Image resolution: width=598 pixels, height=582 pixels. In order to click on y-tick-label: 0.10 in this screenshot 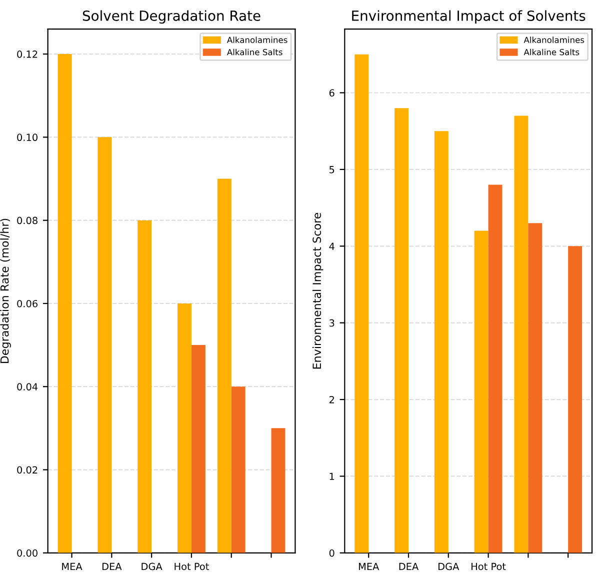, I will do `click(27, 138)`.